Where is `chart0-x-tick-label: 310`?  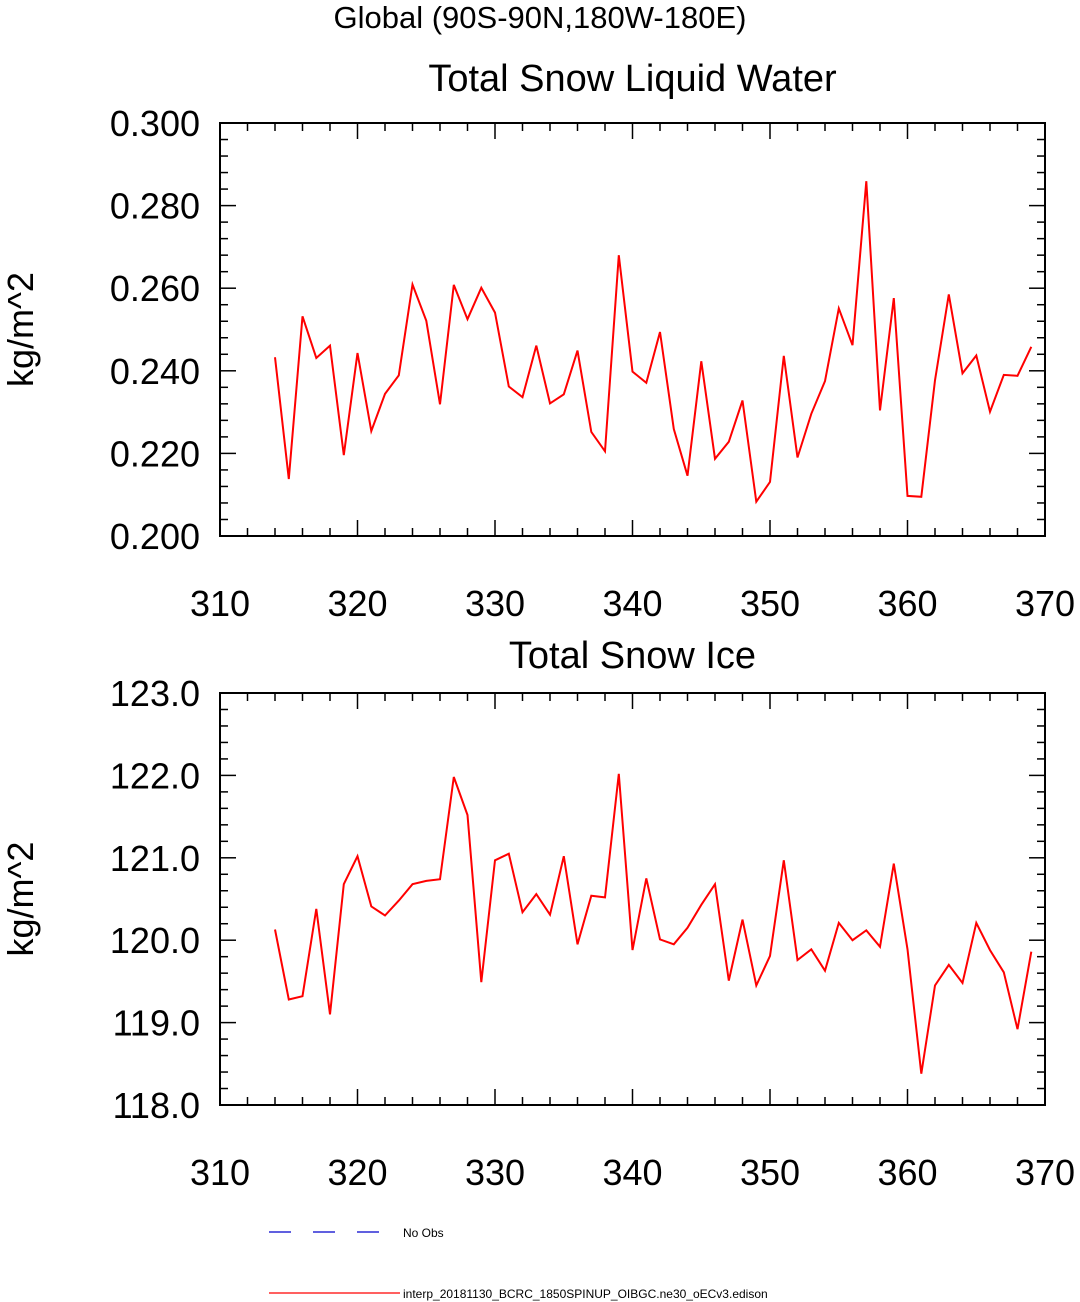
chart0-x-tick-label: 310 is located at coordinates (220, 603).